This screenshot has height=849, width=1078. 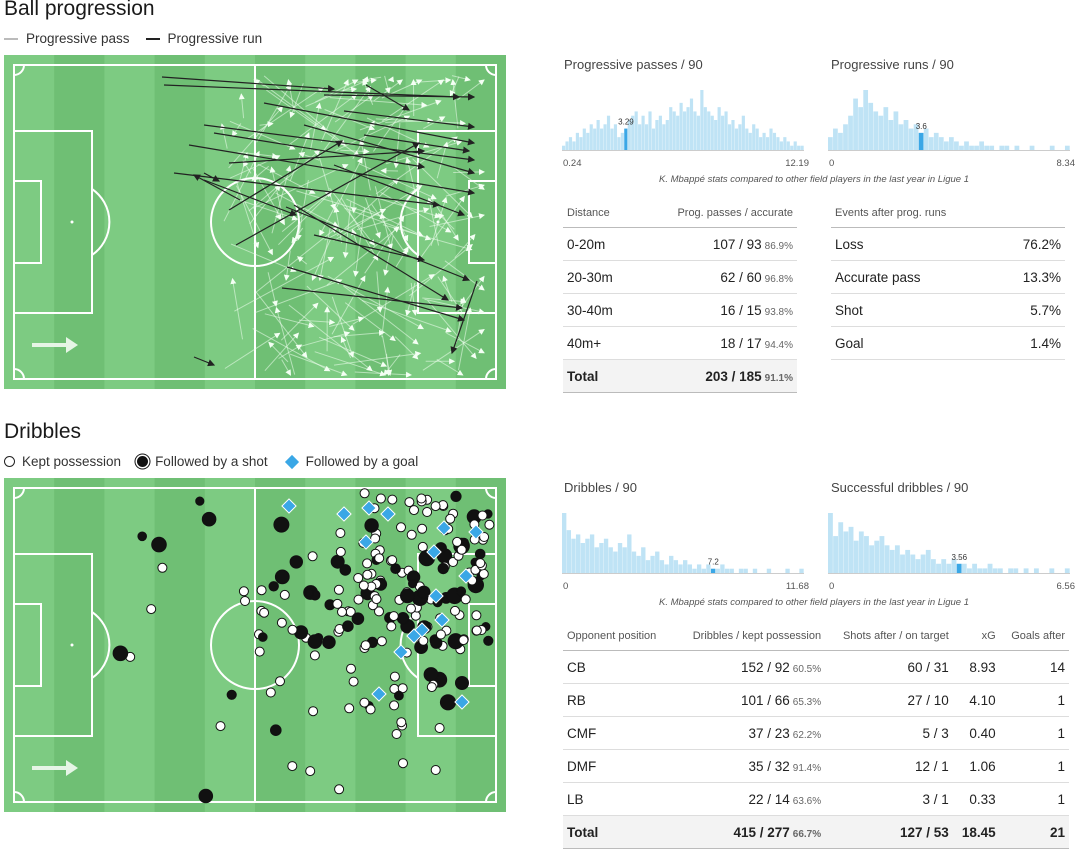 I want to click on dribbles-count: 152 / 92, so click(x=765, y=667).